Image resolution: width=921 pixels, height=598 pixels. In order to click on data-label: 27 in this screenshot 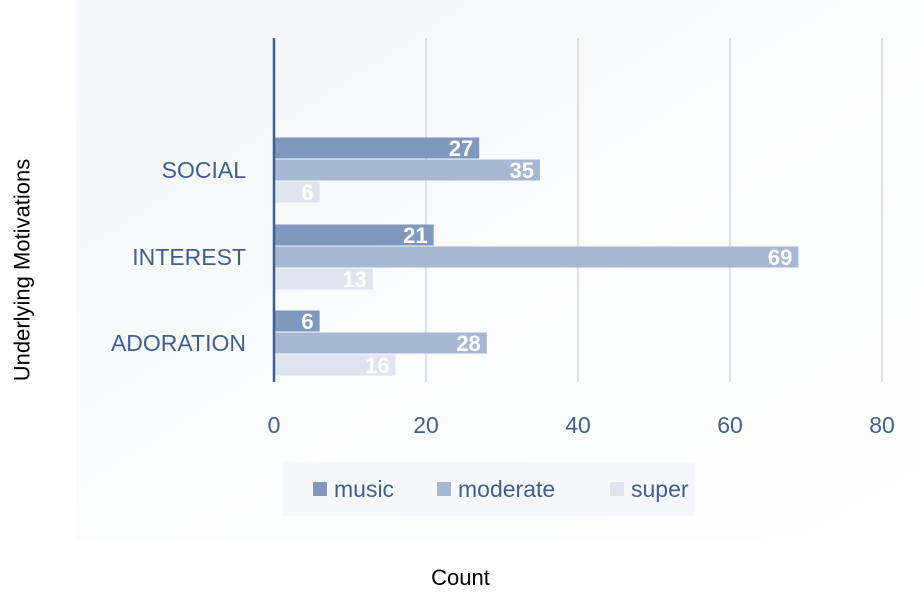, I will do `click(461, 148)`.